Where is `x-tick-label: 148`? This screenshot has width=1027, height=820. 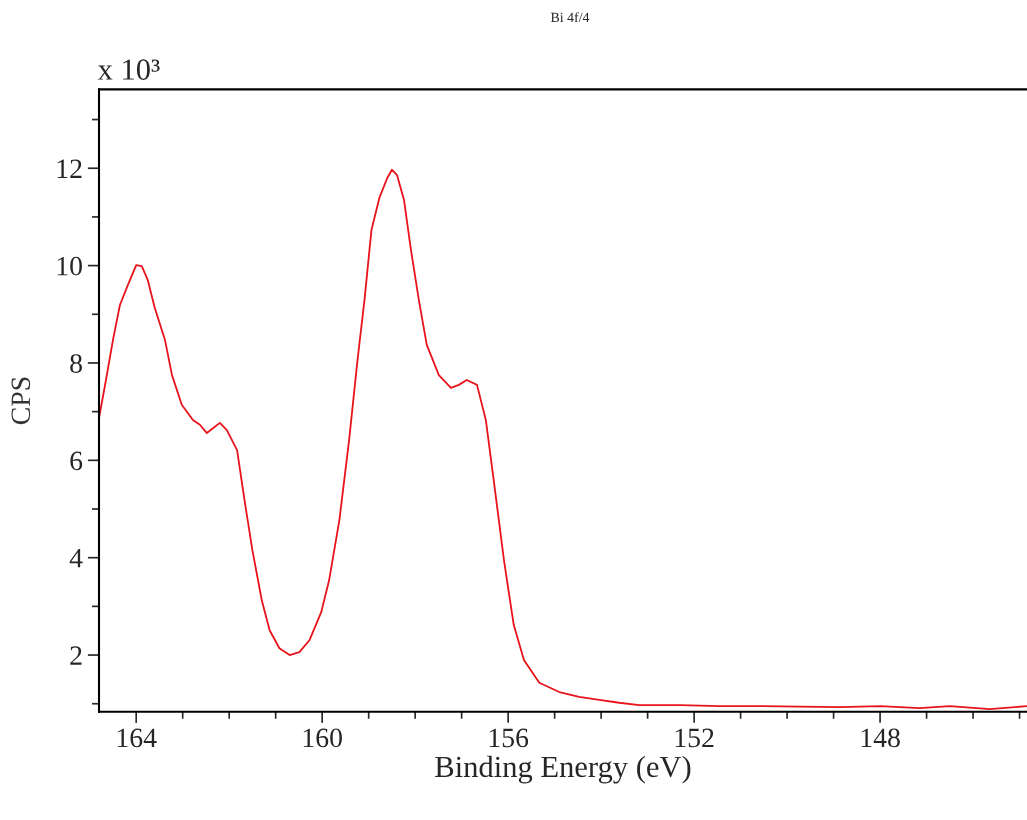 x-tick-label: 148 is located at coordinates (880, 738).